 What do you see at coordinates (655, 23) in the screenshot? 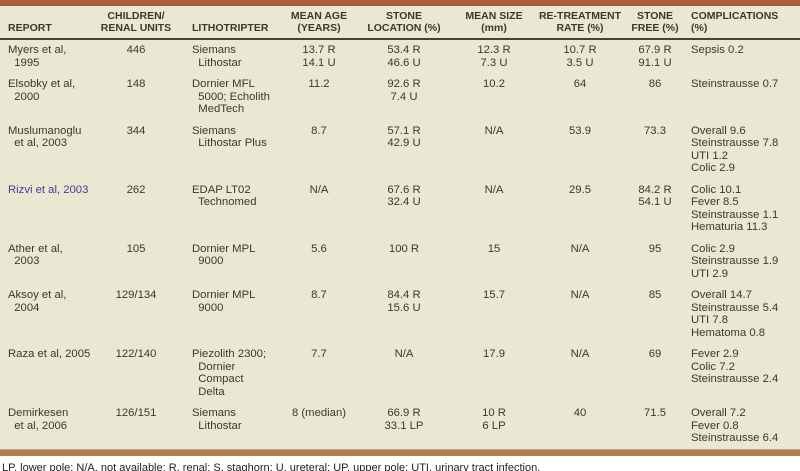
I see `column-header-stone_free: STONE FREE (%)` at bounding box center [655, 23].